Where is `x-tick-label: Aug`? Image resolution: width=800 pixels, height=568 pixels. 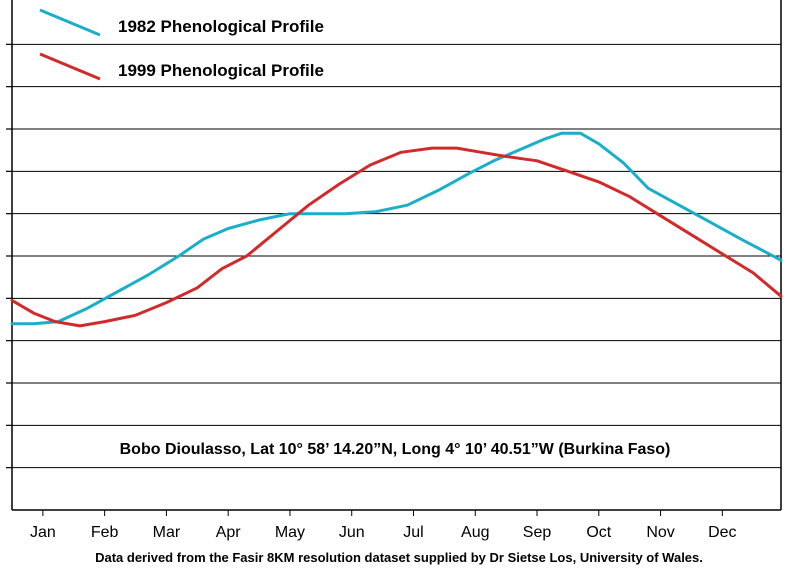
x-tick-label: Aug is located at coordinates (475, 532).